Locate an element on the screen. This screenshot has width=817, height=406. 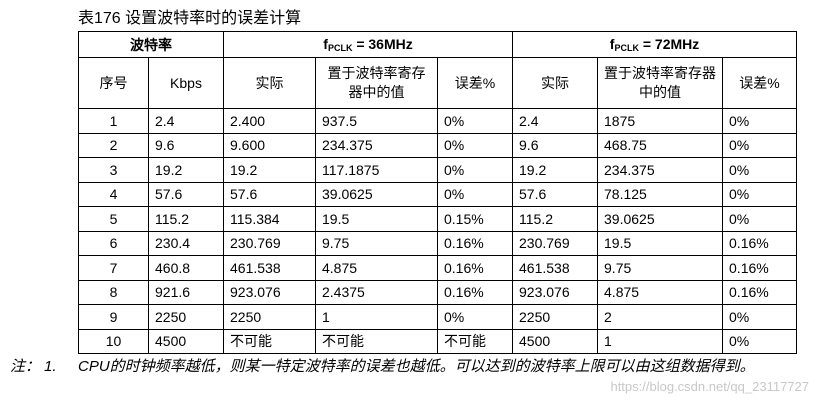
col-reg-36-cell: 234.375 is located at coordinates (376, 145).